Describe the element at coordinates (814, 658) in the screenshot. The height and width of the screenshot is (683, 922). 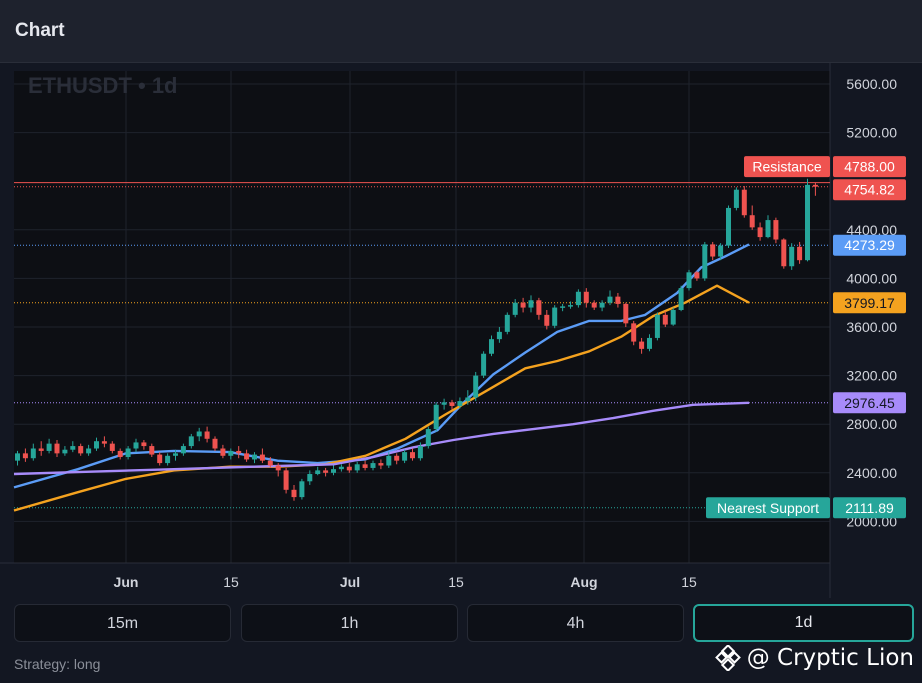
I see `brand-watermark: @ Cryptic Lion` at that location.